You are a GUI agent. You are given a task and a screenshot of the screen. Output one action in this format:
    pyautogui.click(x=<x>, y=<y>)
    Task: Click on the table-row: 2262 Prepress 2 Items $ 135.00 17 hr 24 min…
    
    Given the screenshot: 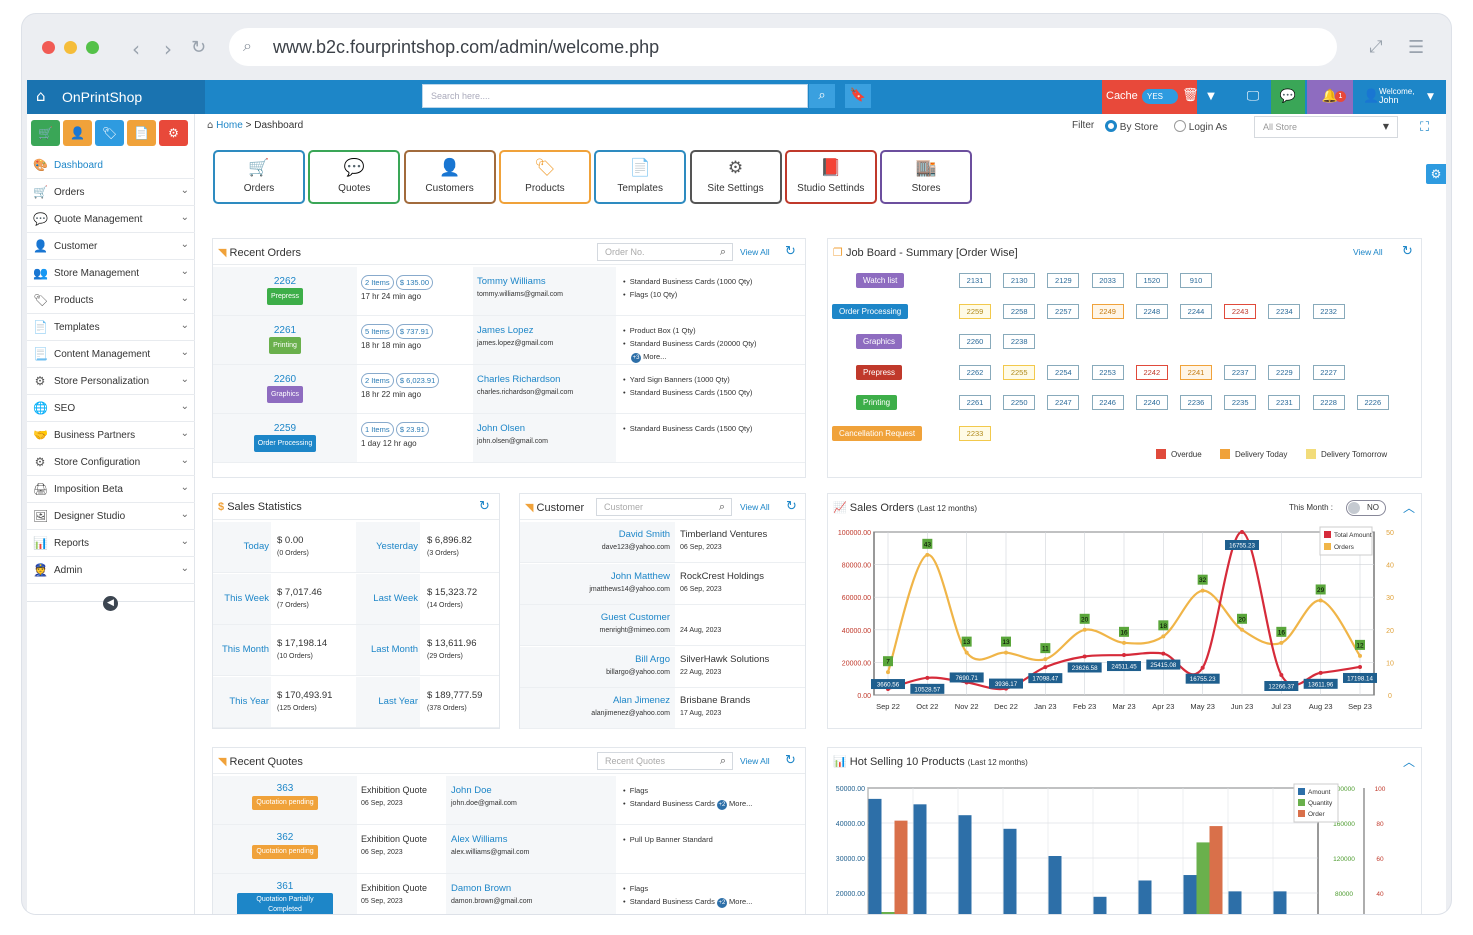 What is the action you would take?
    pyautogui.click(x=509, y=291)
    